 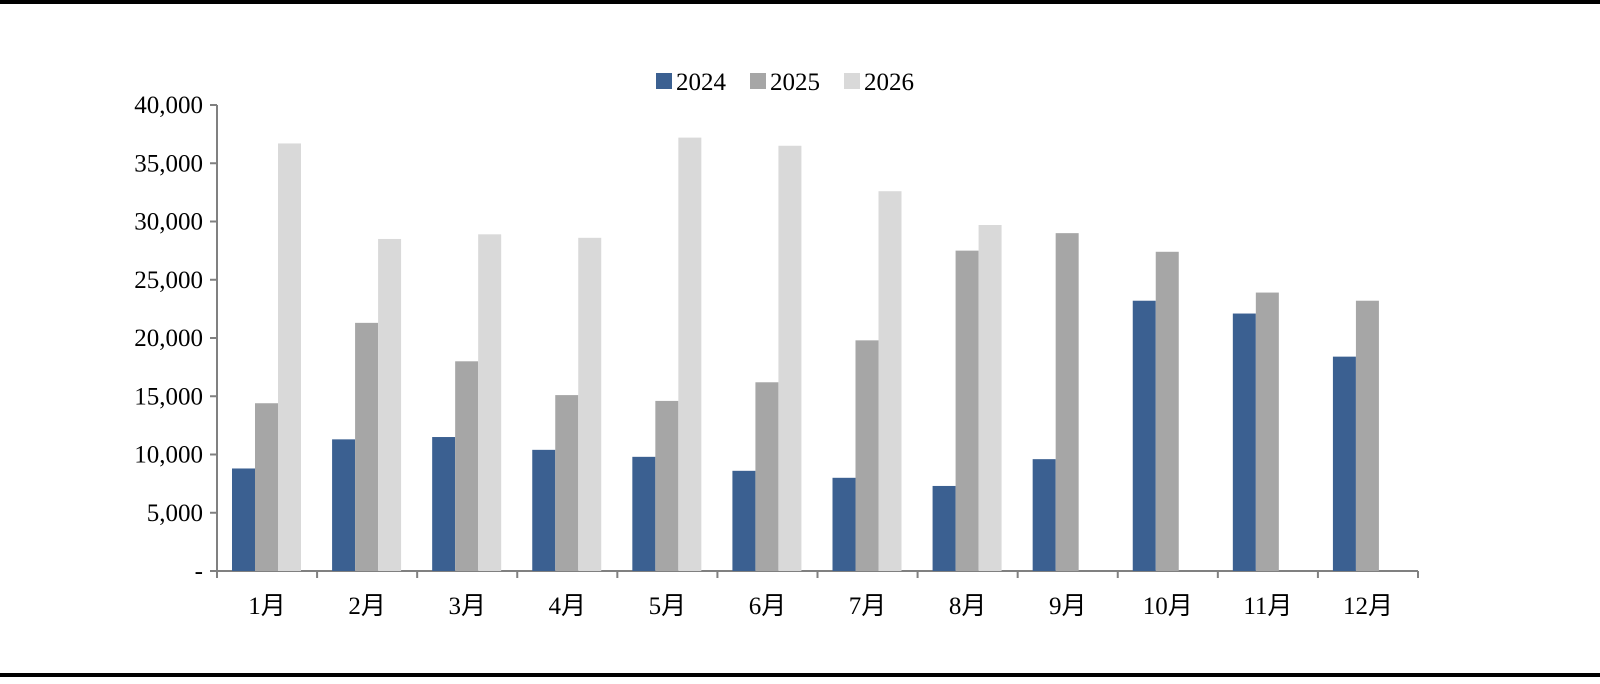 What do you see at coordinates (668, 606) in the screenshot?
I see `x-tick-label: 5月` at bounding box center [668, 606].